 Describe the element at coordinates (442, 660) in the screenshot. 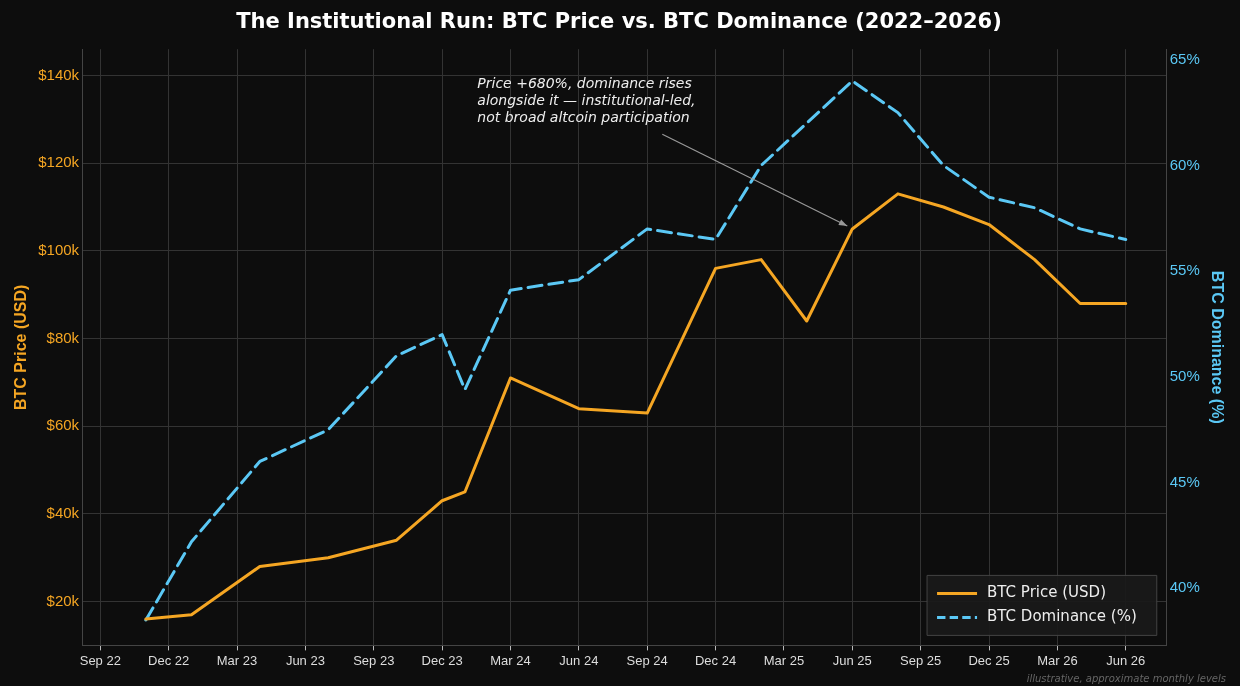

I see `x-tick-label: Dec 23` at that location.